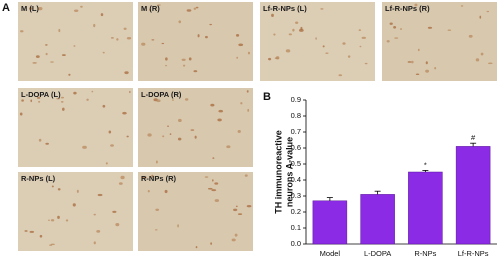 This screenshot has width=500, height=270. Describe the element at coordinates (377, 253) in the screenshot. I see `x-tick-label: L-DOPA` at that location.